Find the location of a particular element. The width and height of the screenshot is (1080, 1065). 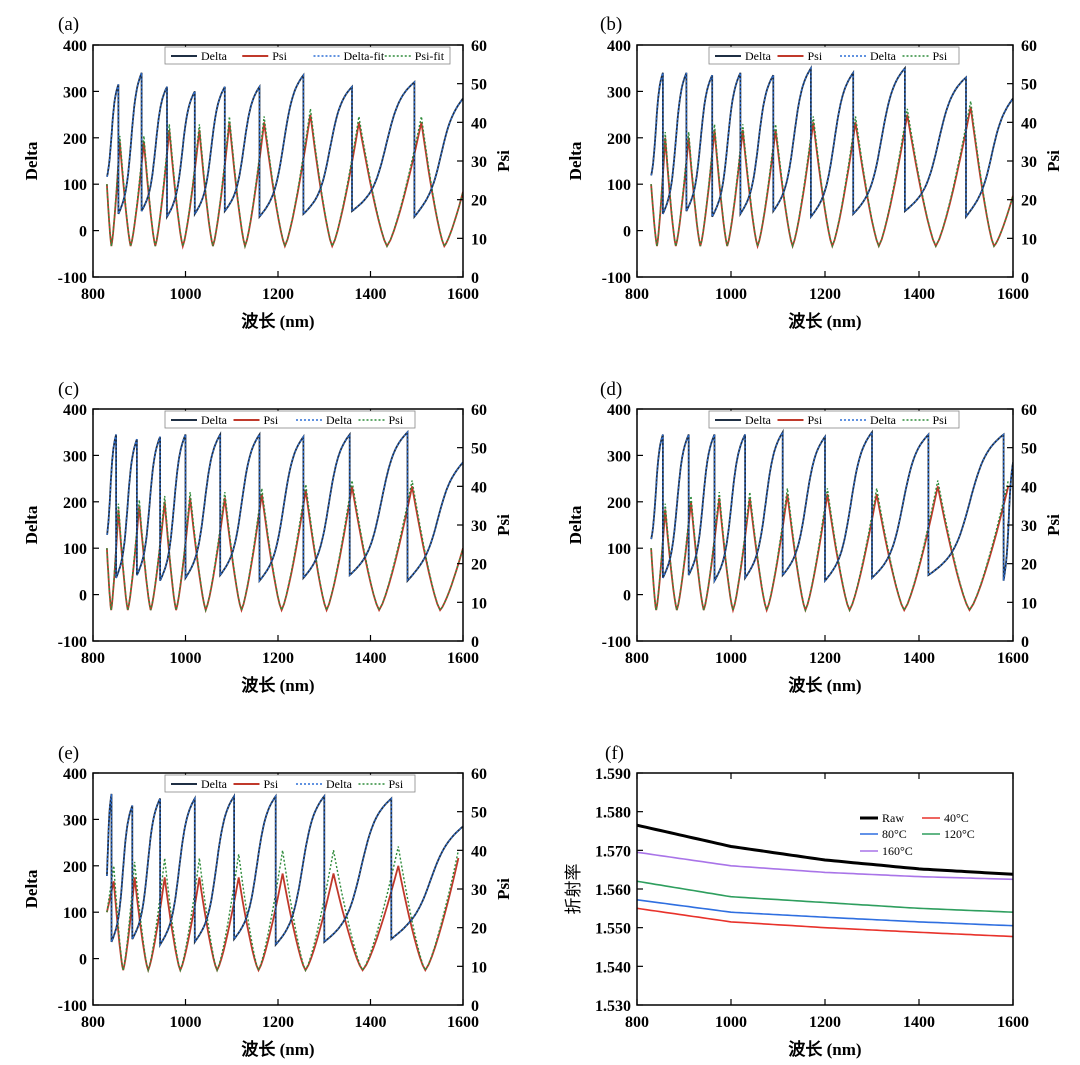

legend: Delta Psi Delta-fit Psi-fit is located at coordinates (307, 55).